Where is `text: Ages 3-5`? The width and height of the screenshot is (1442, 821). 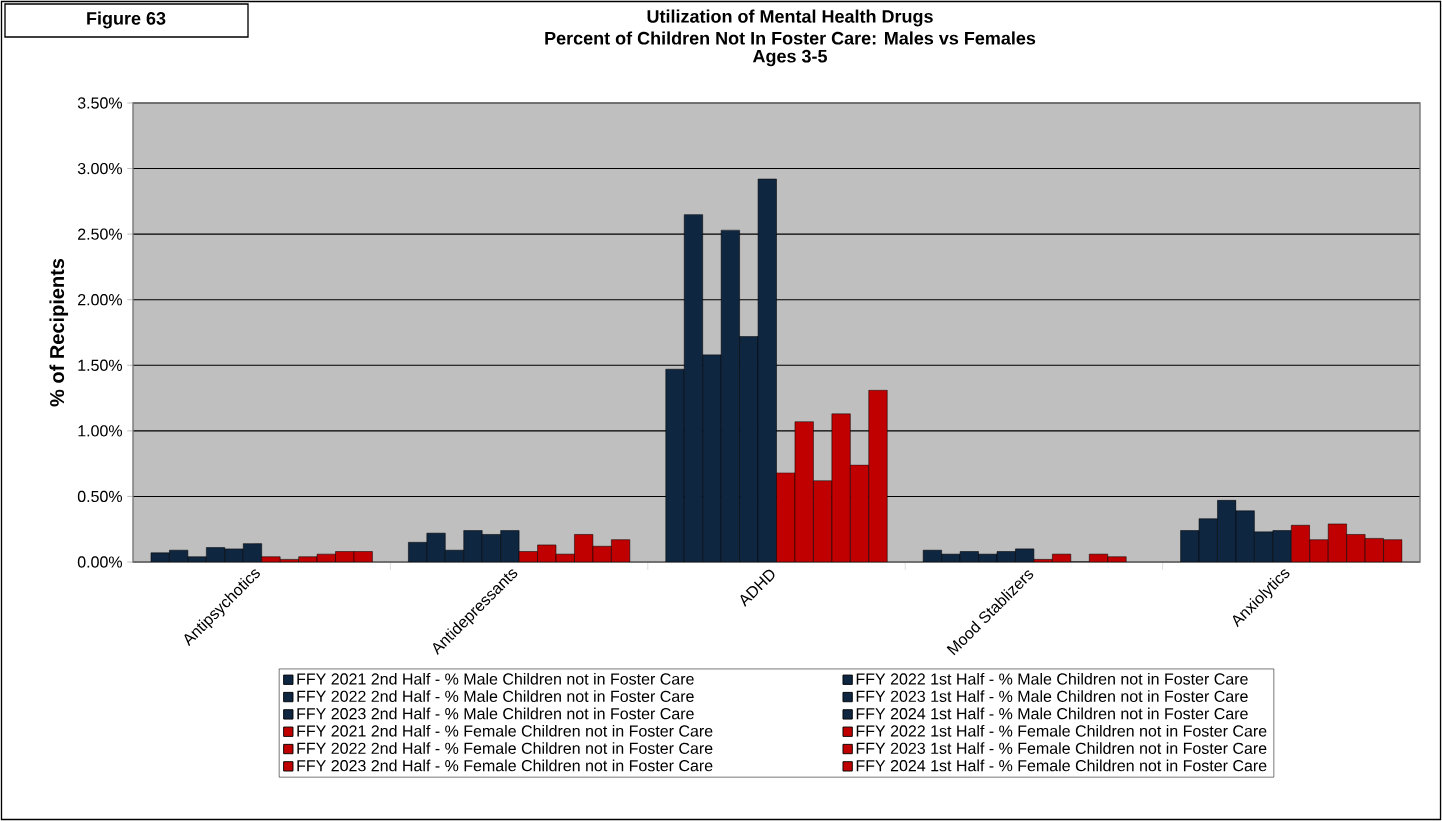
text: Ages 3-5 is located at coordinates (790, 58).